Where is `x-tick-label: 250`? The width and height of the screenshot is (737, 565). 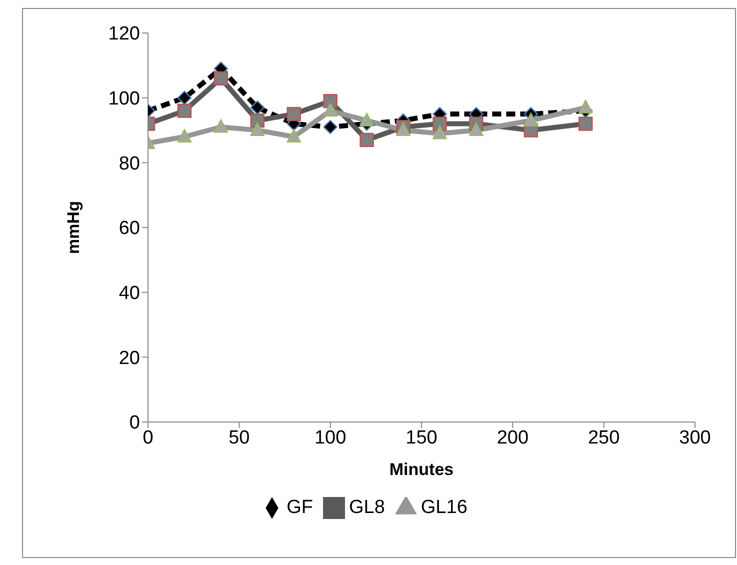 x-tick-label: 250 is located at coordinates (604, 437).